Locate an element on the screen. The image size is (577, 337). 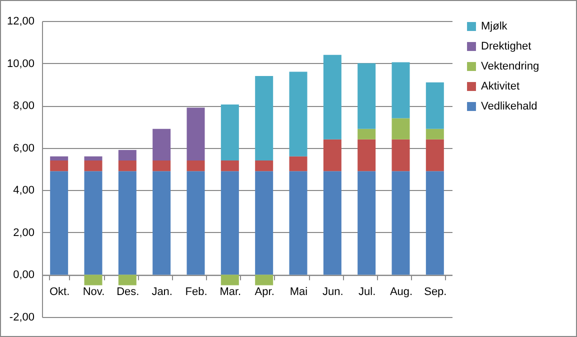
x-tick-label: Okt. is located at coordinates (59, 292).